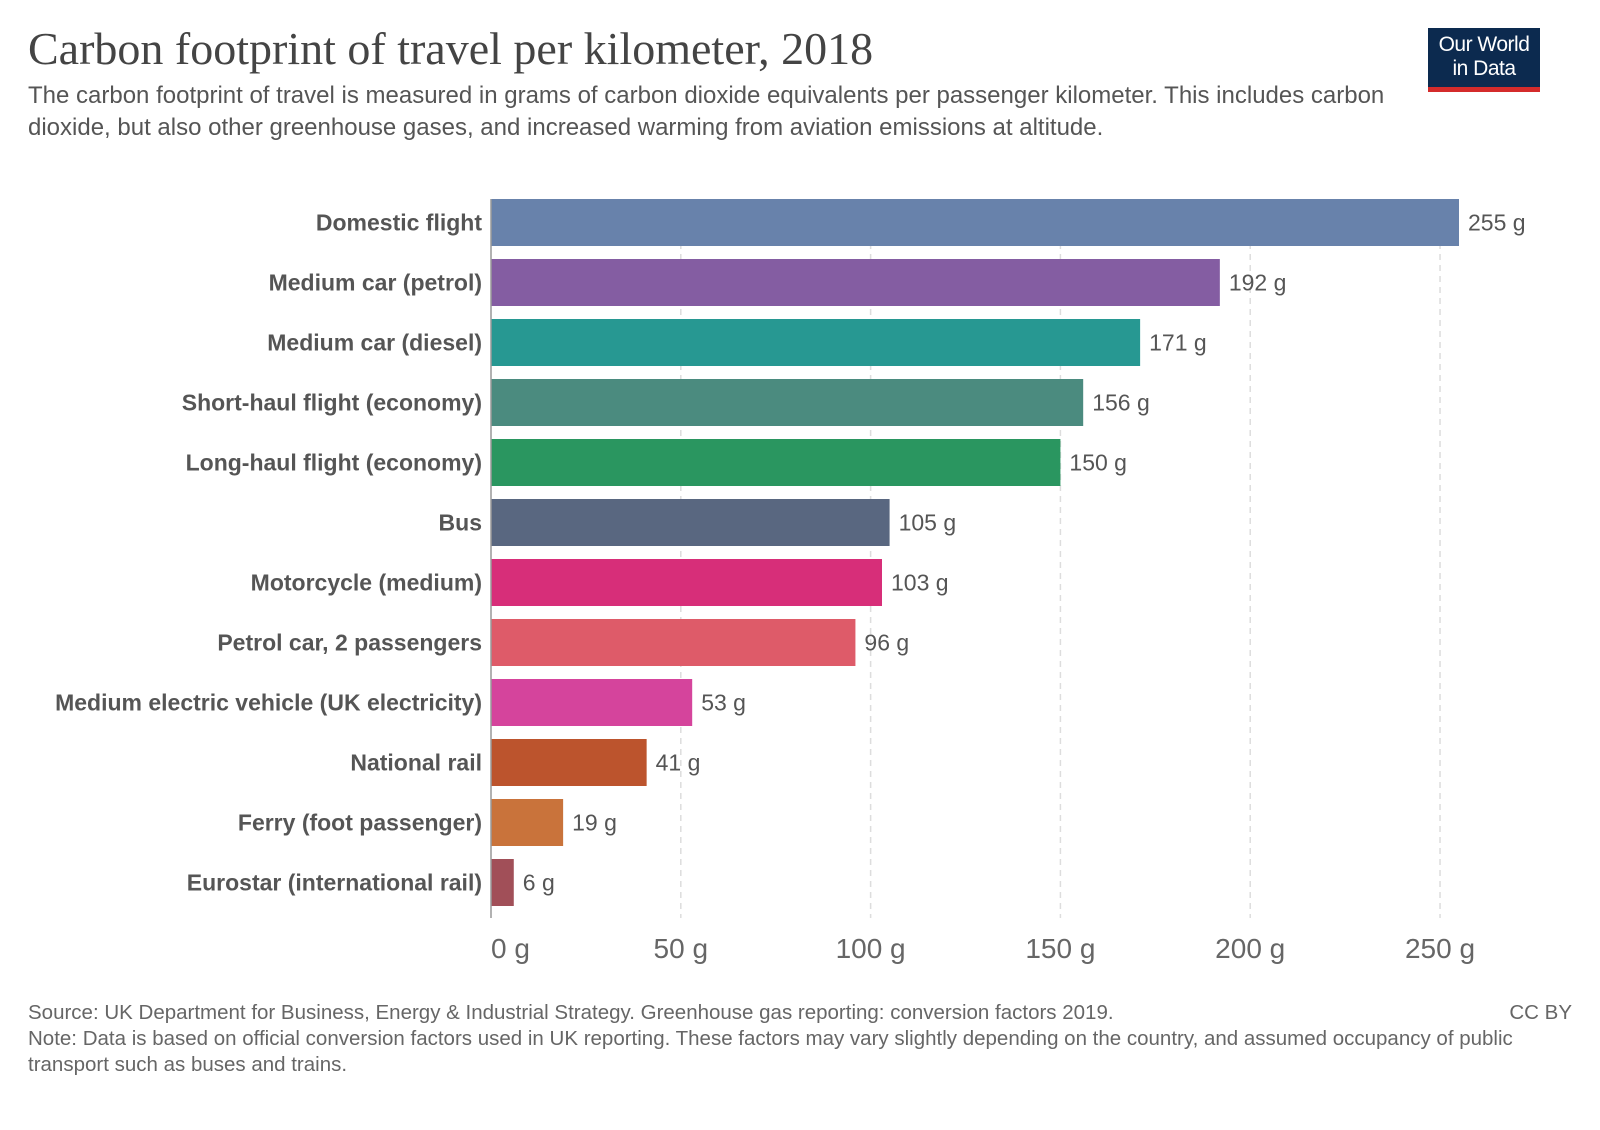 This screenshot has height=1130, width=1600. Describe the element at coordinates (871, 948) in the screenshot. I see `tick-label: 100 g` at that location.